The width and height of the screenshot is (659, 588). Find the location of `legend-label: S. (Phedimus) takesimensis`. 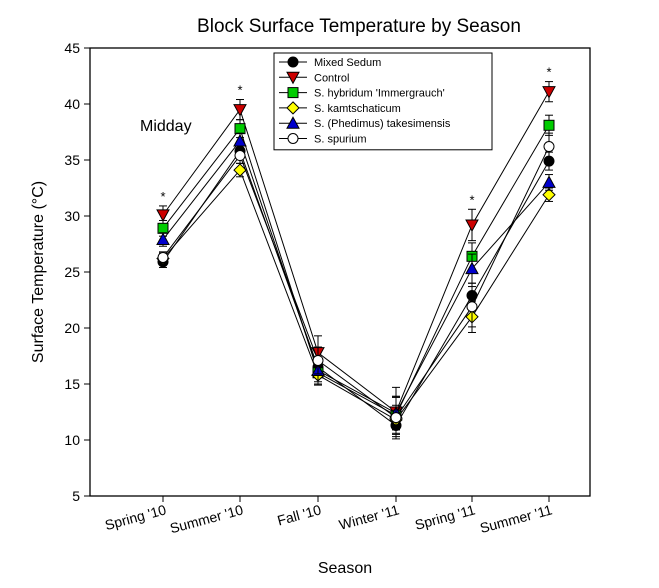

legend-label: S. (Phedimus) takesimensis is located at coordinates (382, 124).